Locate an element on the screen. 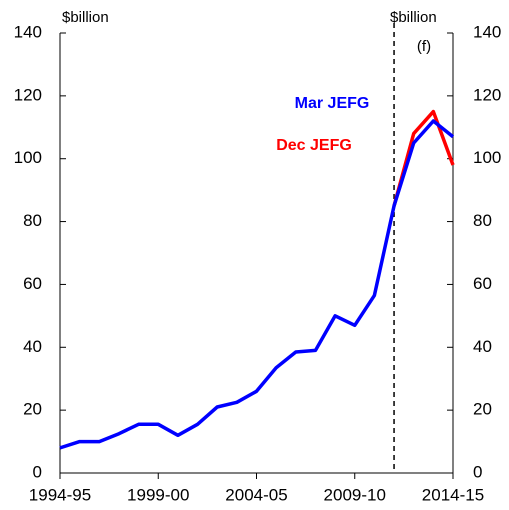 The height and width of the screenshot is (510, 509). y2-tick-label: 120 is located at coordinates (487, 94).